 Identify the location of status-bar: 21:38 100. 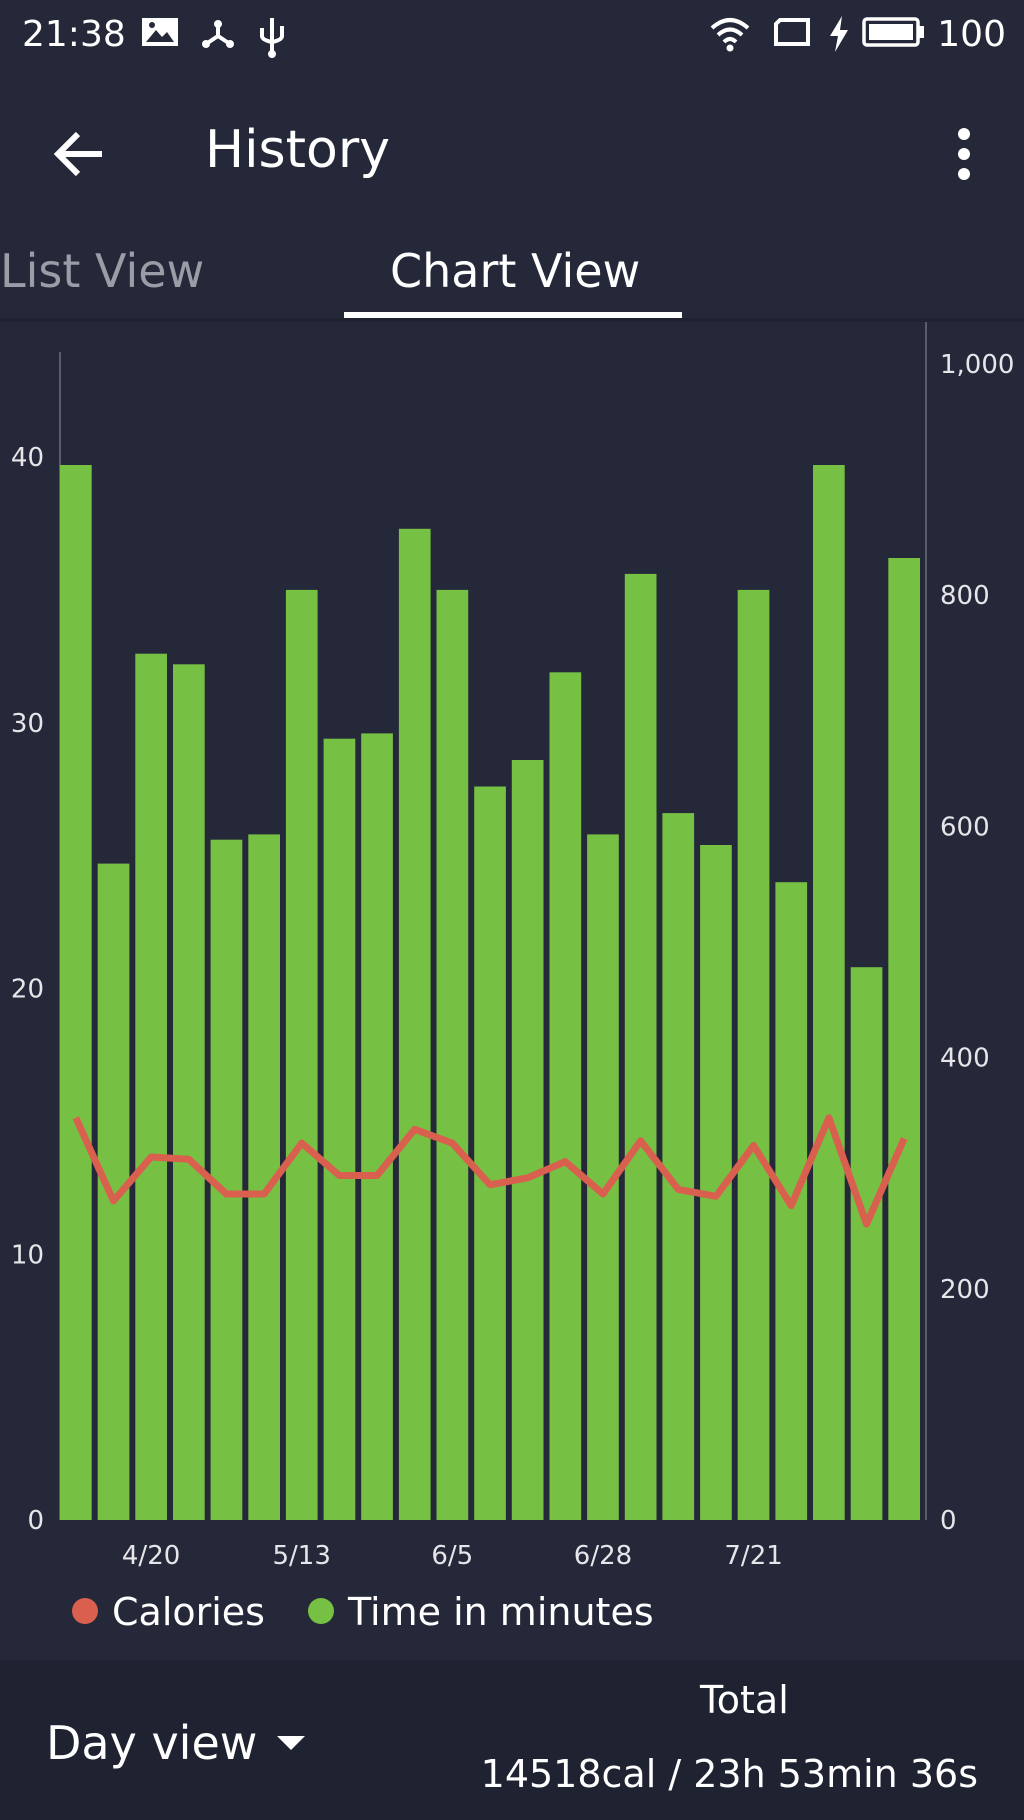
(512, 36).